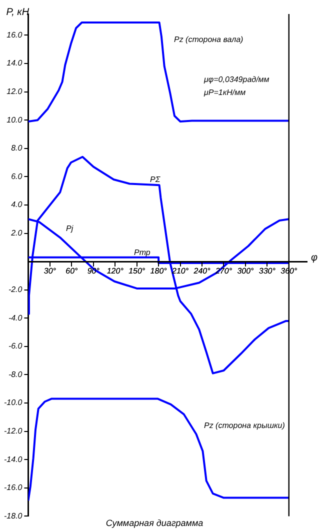 The width and height of the screenshot is (325, 531). I want to click on y-tick-label: -18.0, so click(13, 515).